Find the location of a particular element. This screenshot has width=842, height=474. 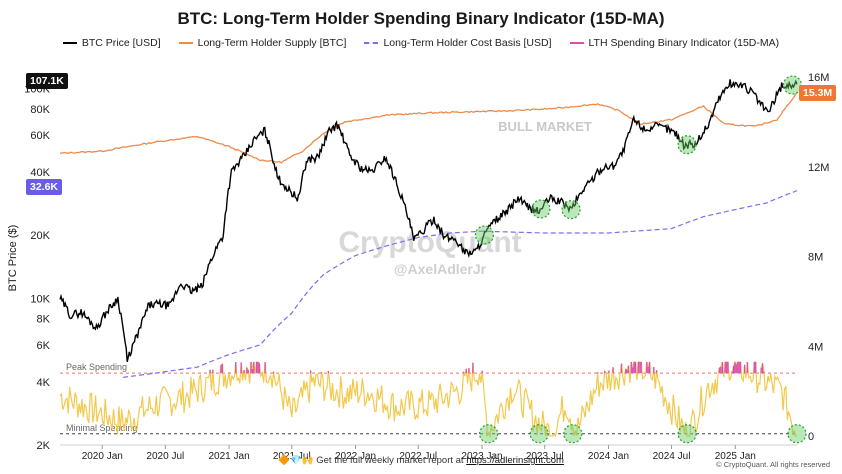

price-badge: 107.1K is located at coordinates (47, 81).